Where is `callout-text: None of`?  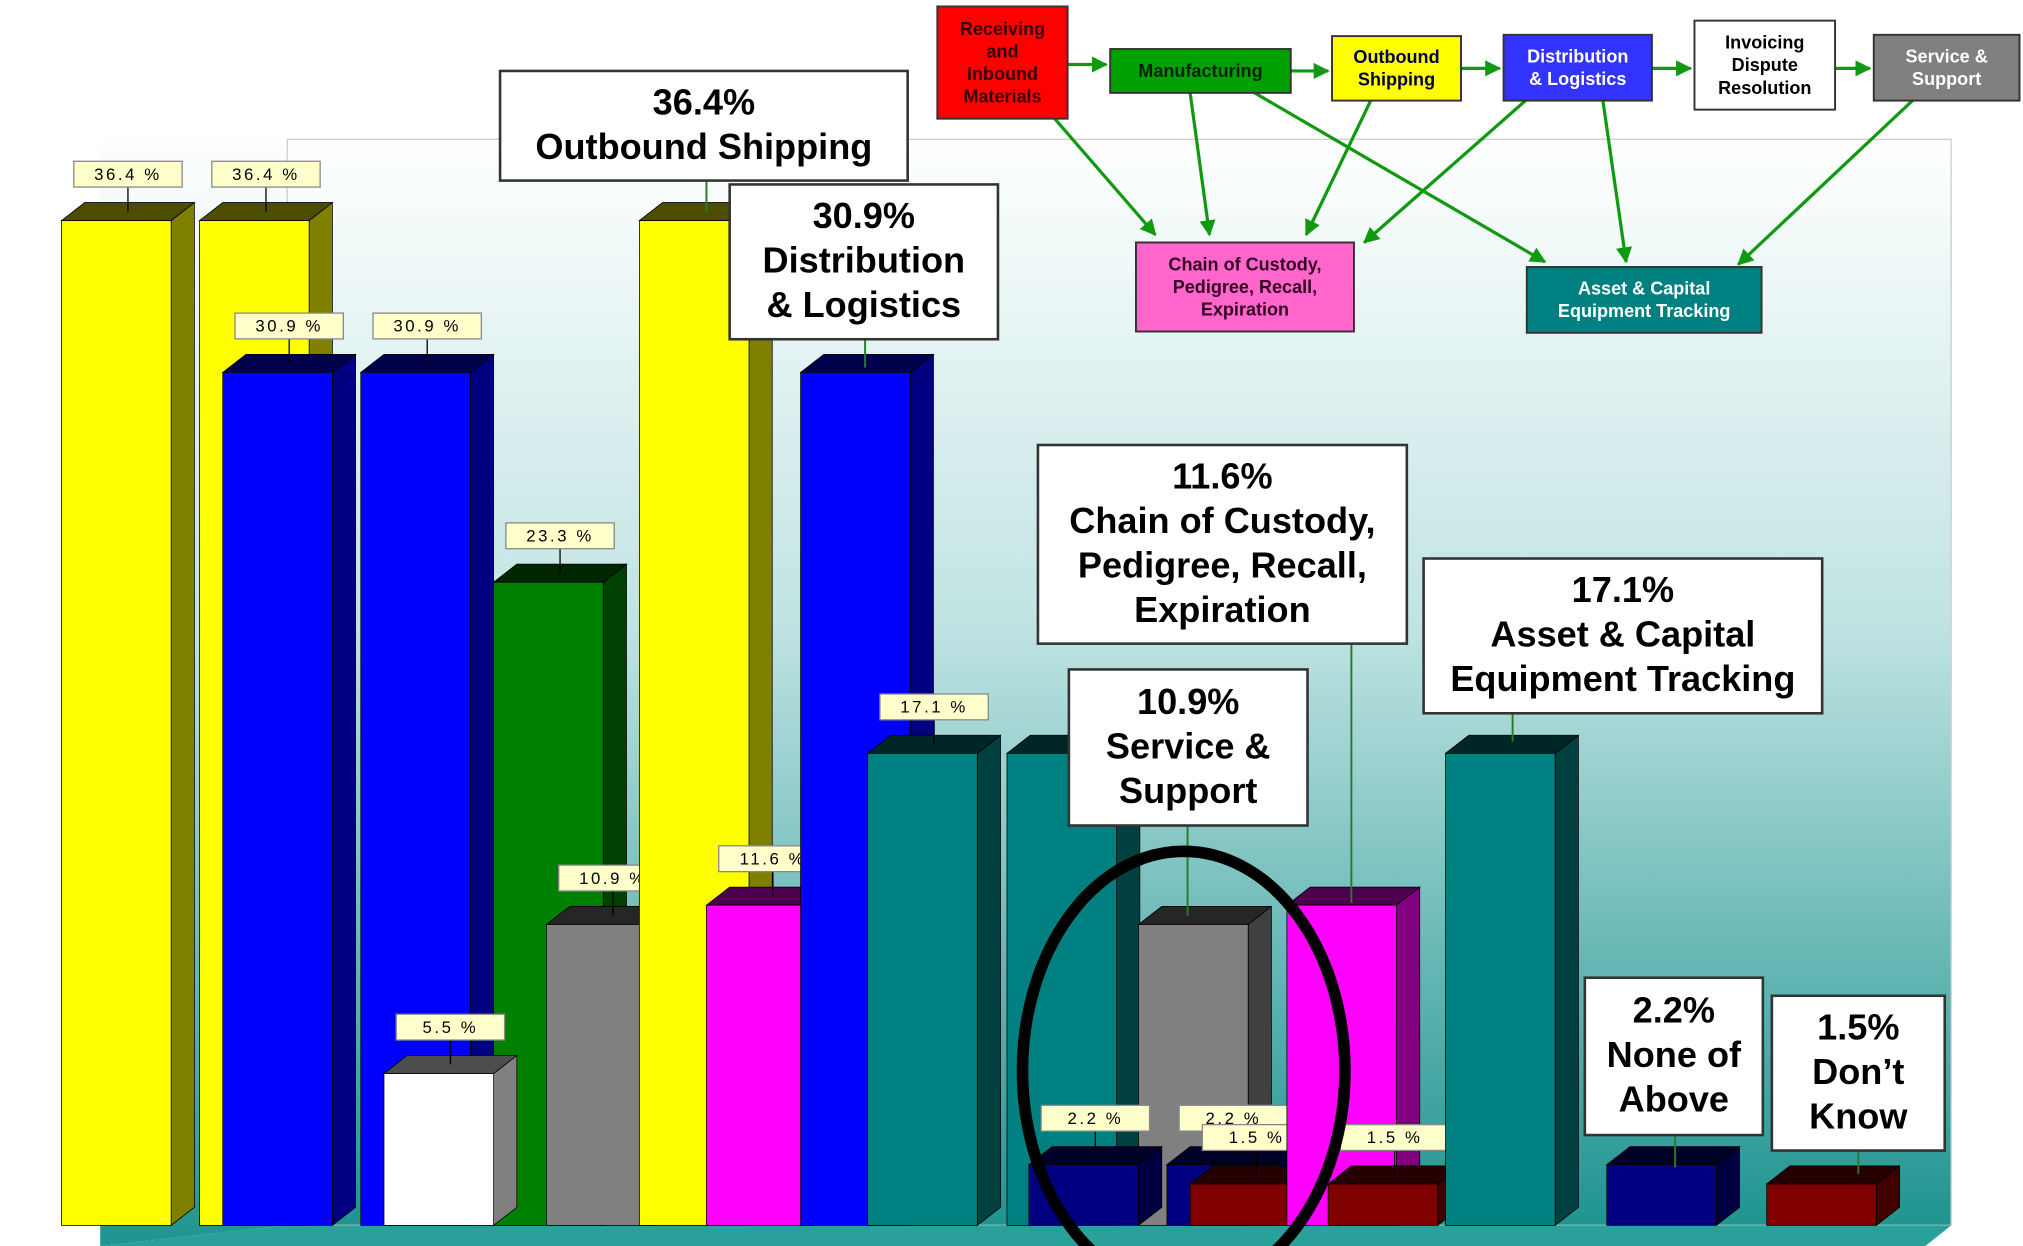
callout-text: None of is located at coordinates (1674, 1054).